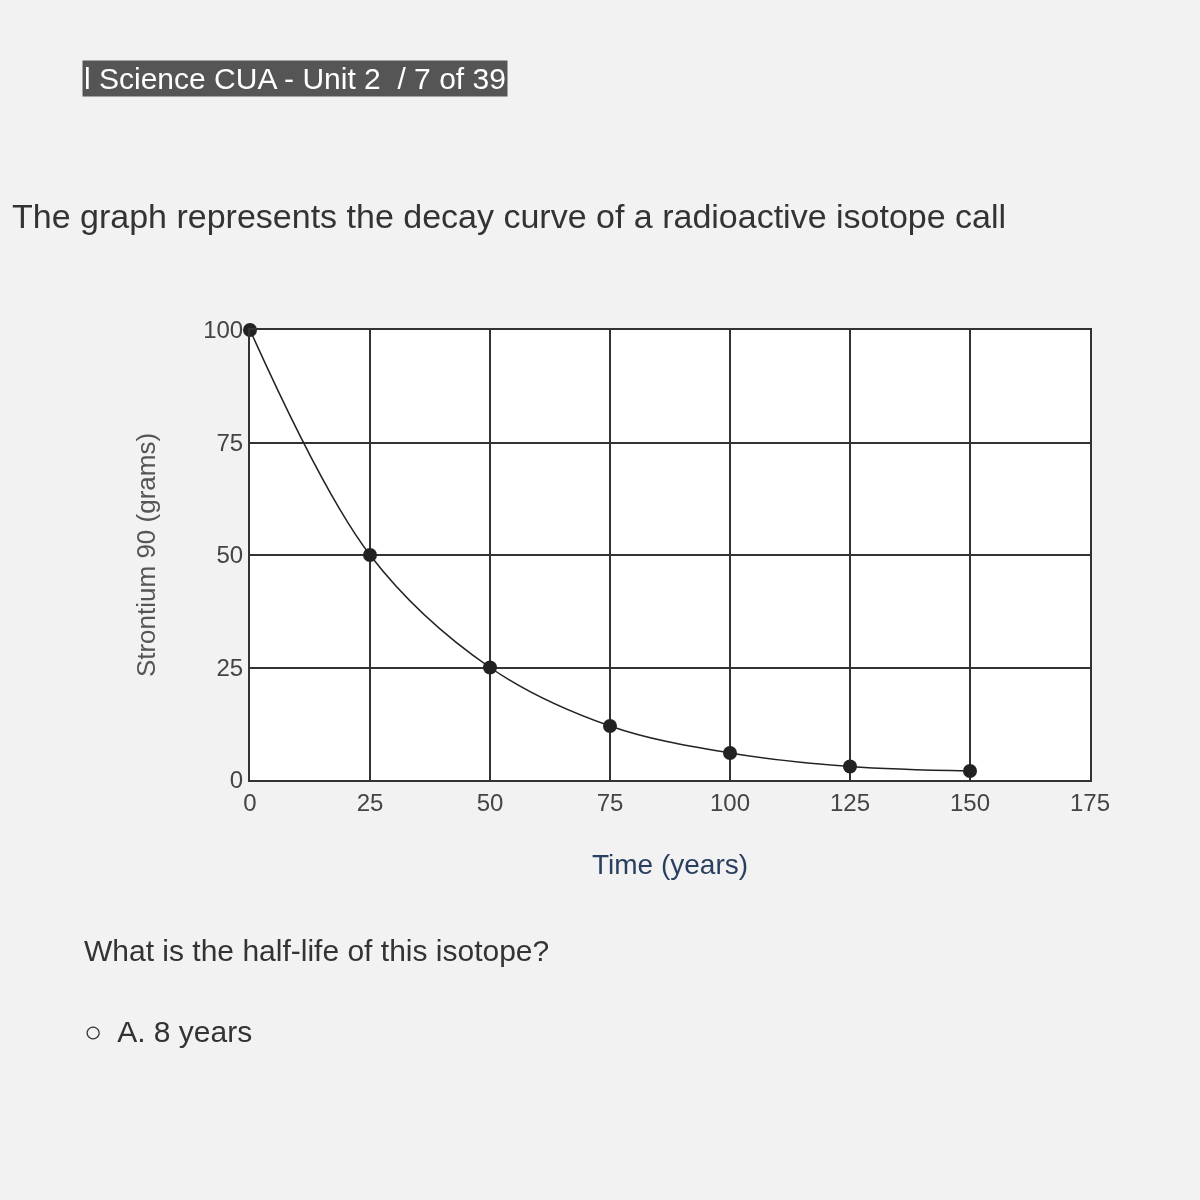  What do you see at coordinates (236, 780) in the screenshot?
I see `y-tick-label: 0` at bounding box center [236, 780].